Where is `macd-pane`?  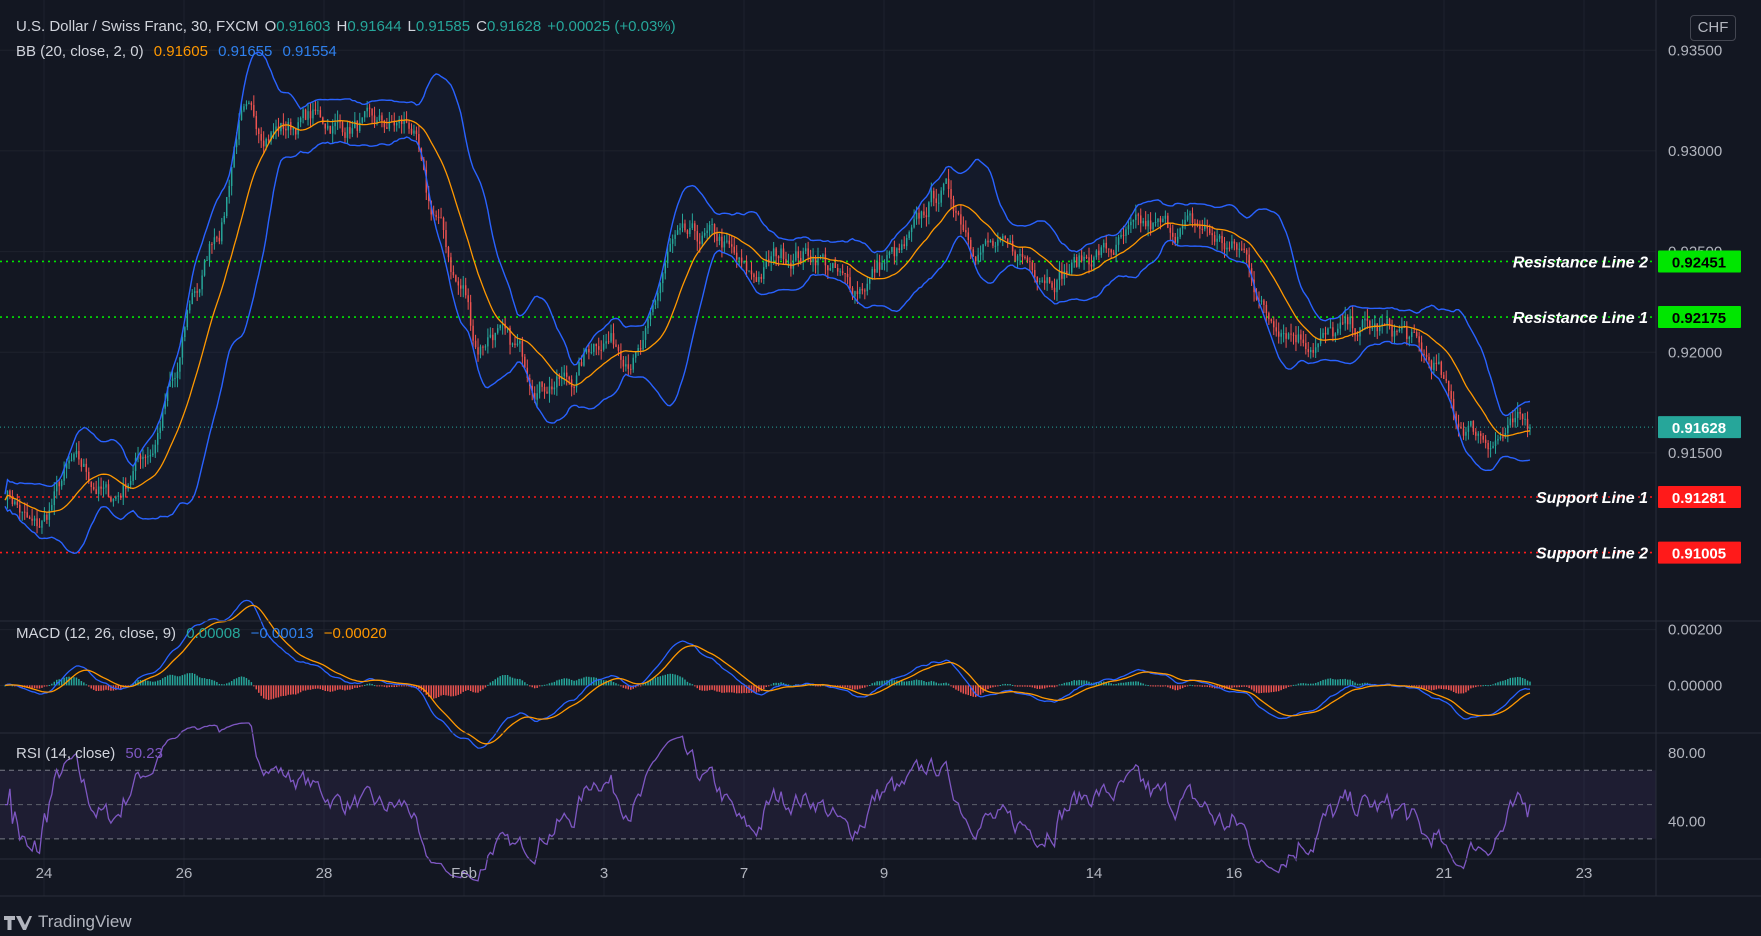
macd-pane is located at coordinates (767, 674).